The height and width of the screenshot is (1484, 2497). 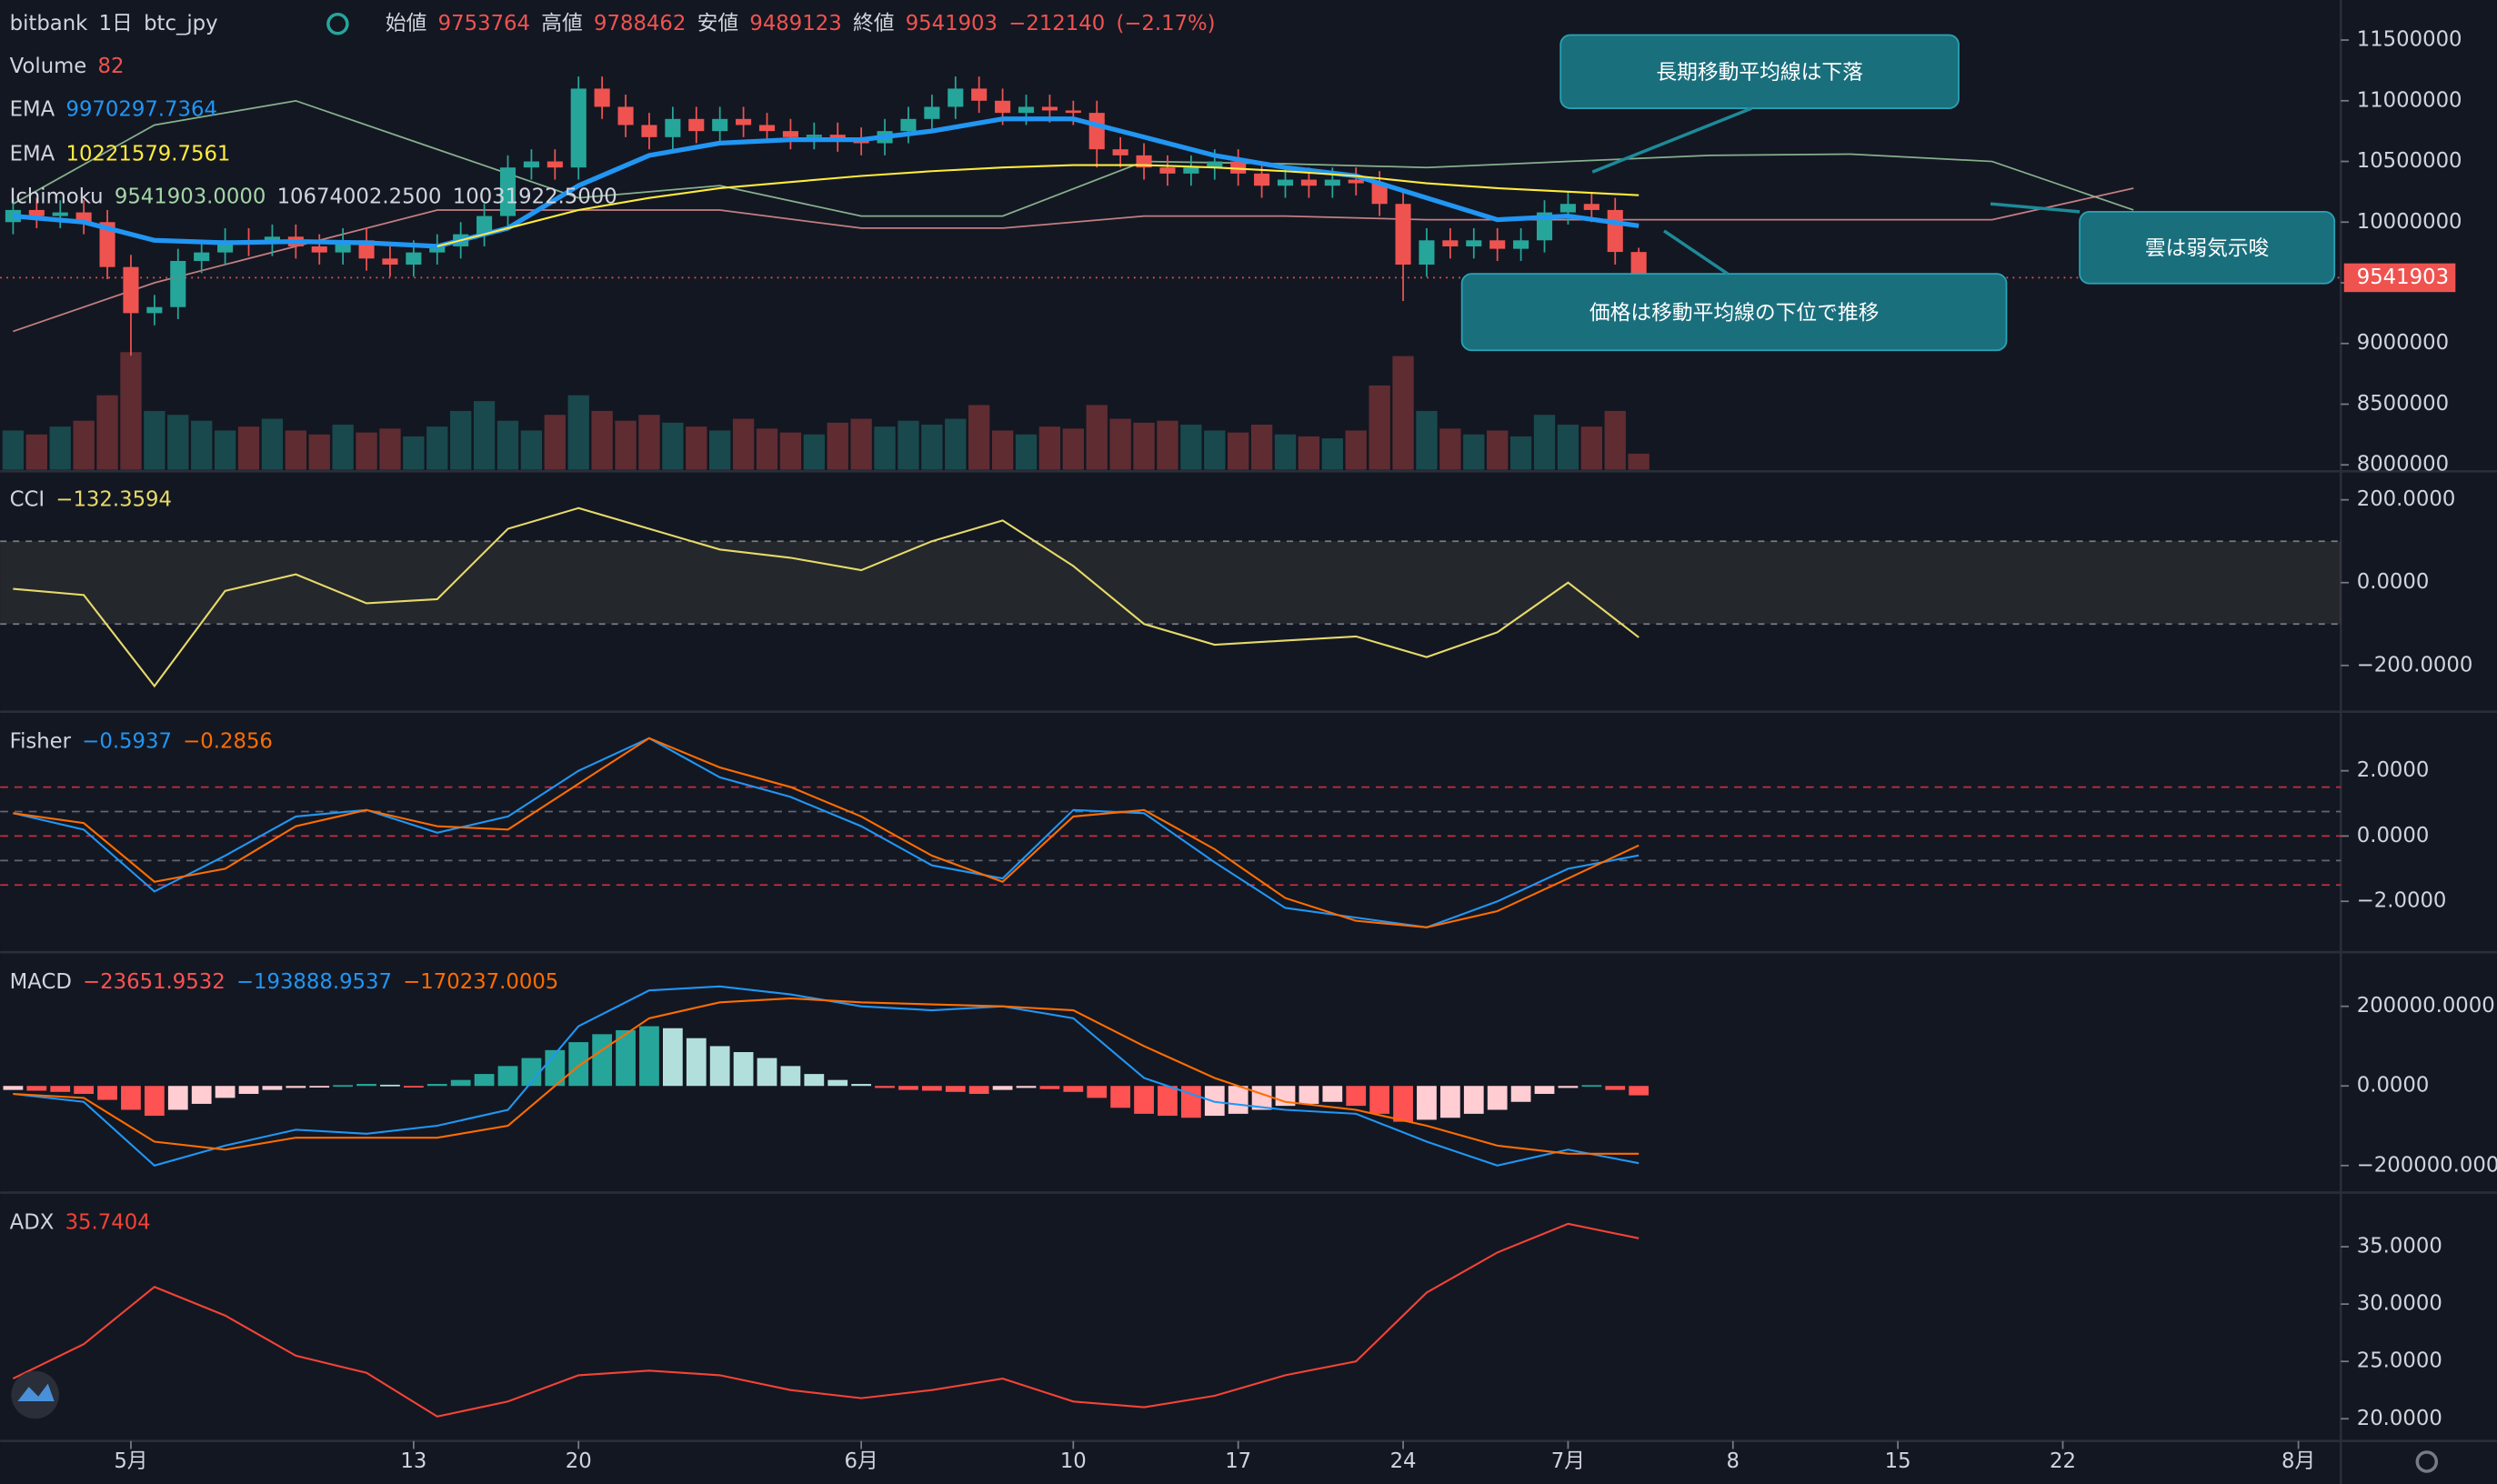 What do you see at coordinates (2415, 665) in the screenshot?
I see `y-tick-label: −200.0000` at bounding box center [2415, 665].